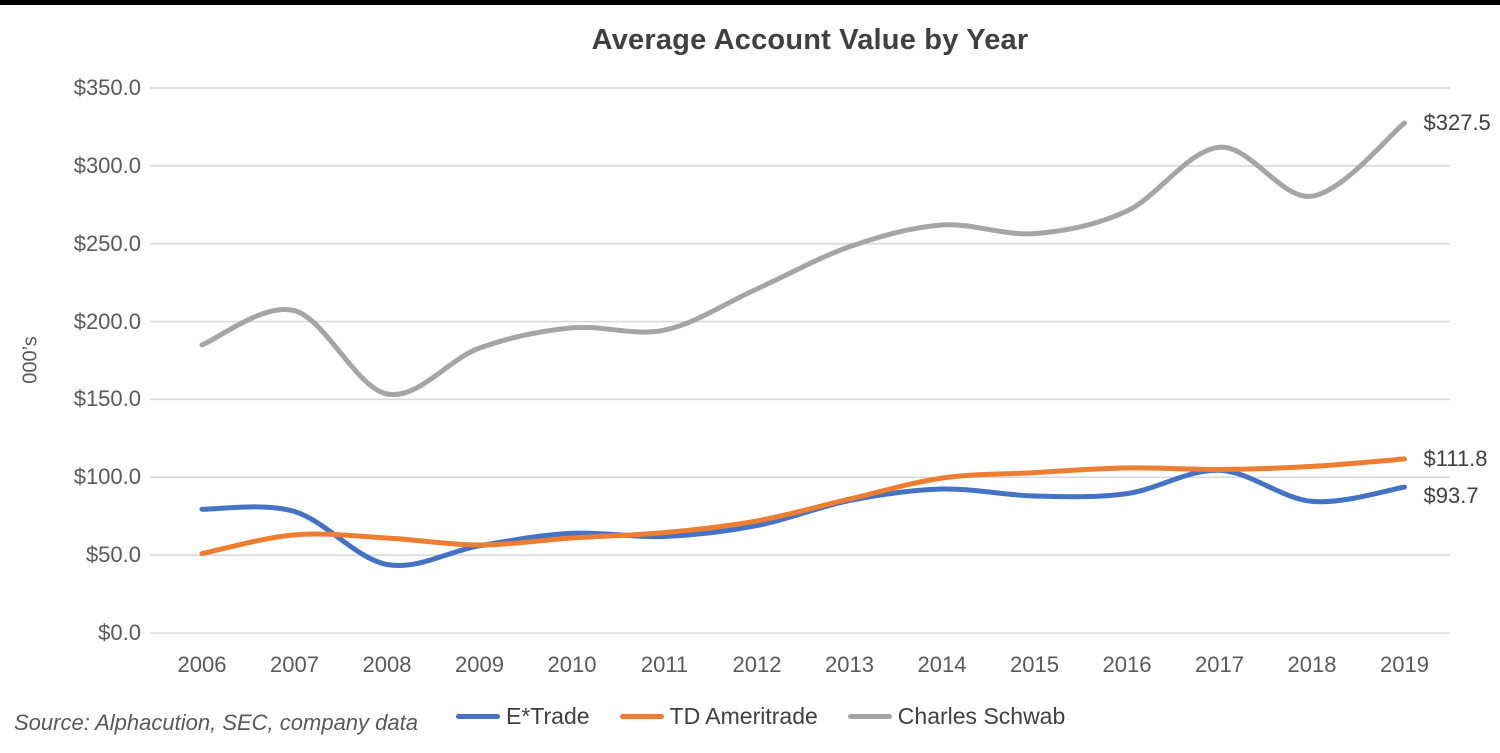 The image size is (1500, 753). Describe the element at coordinates (1312, 664) in the screenshot. I see `x-tick-label: 2018` at that location.